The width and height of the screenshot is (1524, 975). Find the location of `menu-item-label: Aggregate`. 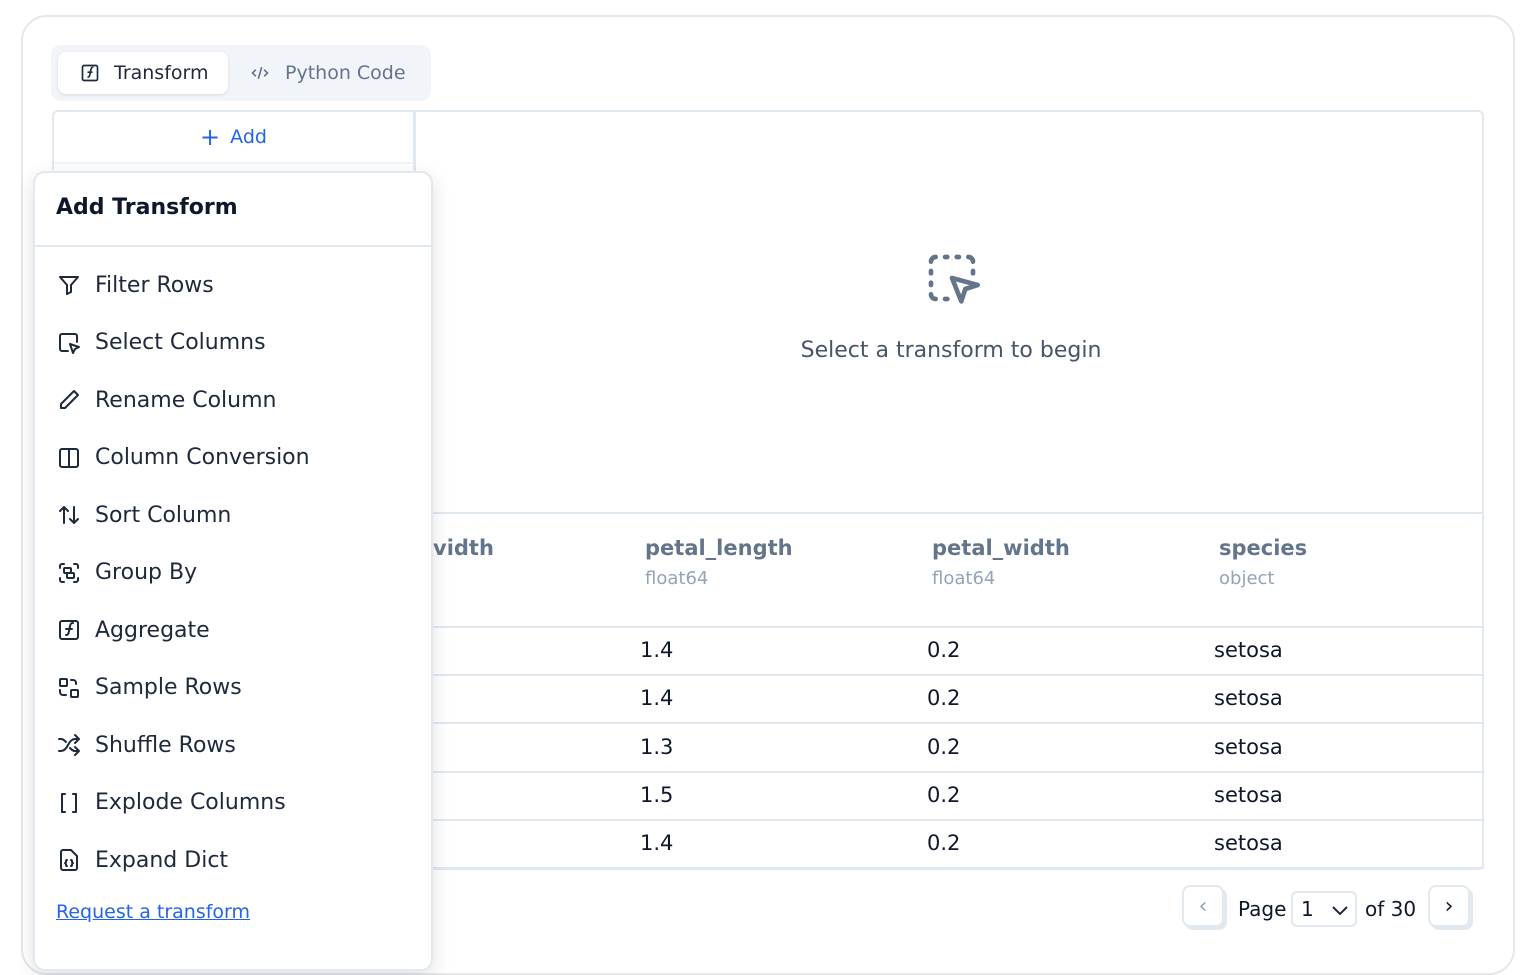

menu-item-label: Aggregate is located at coordinates (152, 630).